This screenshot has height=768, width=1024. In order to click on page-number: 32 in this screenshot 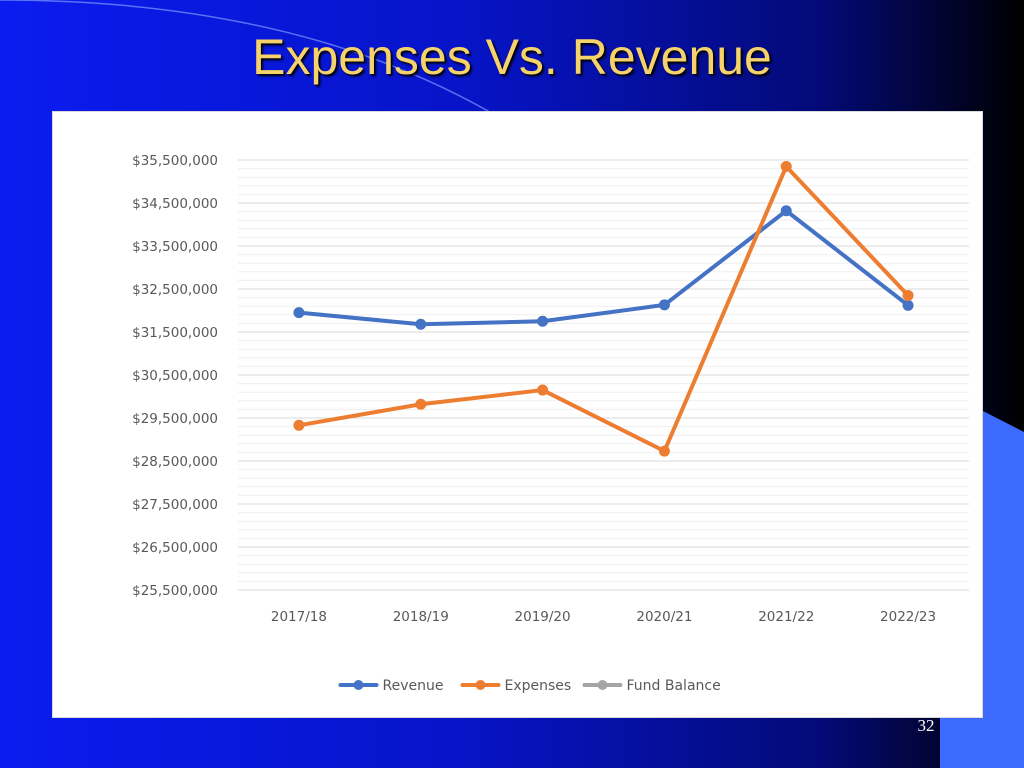, I will do `click(926, 725)`.